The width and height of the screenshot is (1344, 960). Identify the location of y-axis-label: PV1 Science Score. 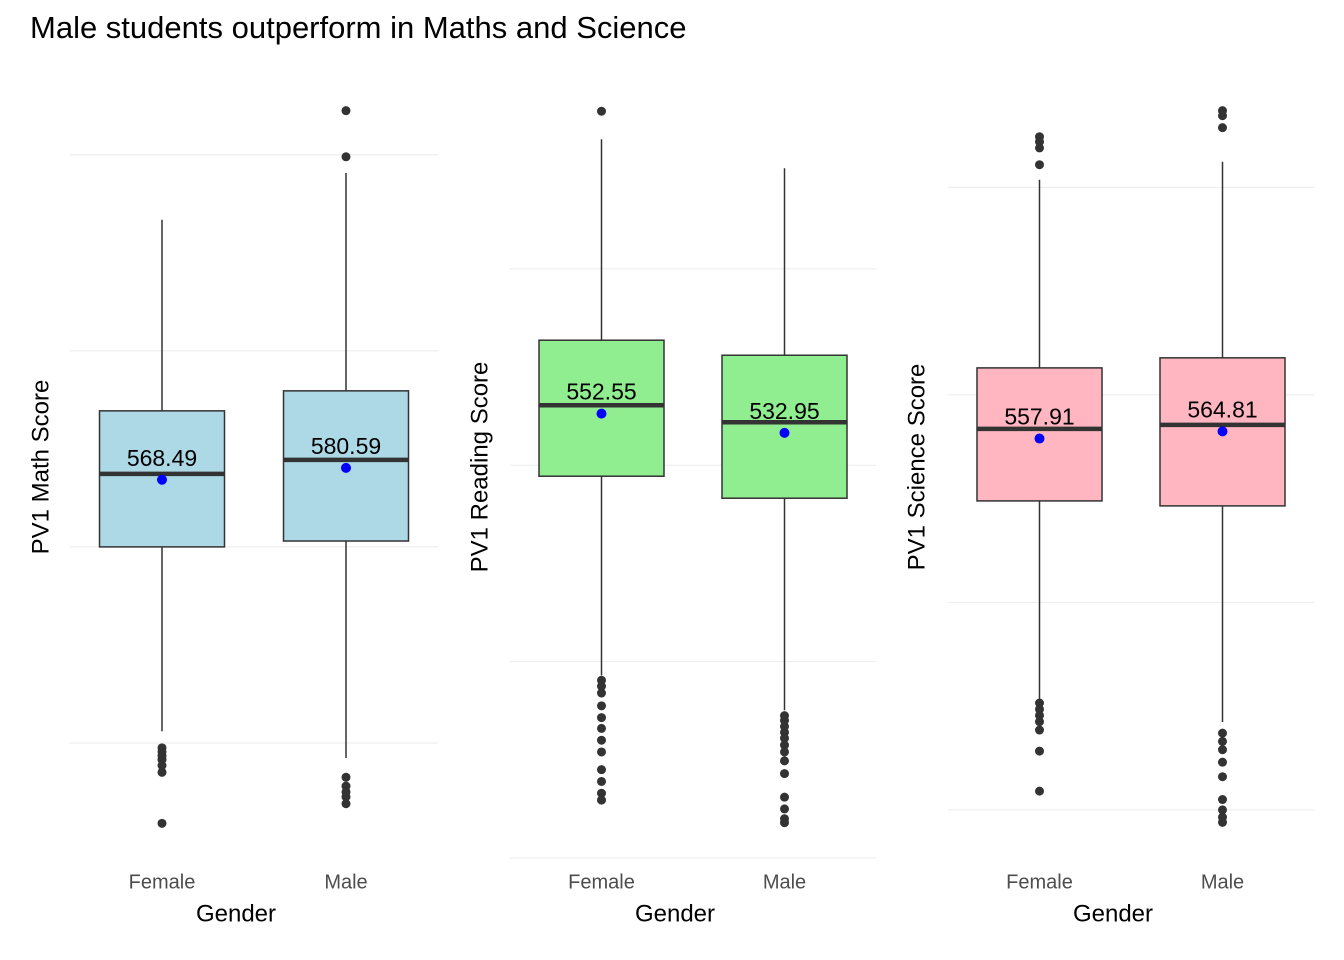
(916, 467).